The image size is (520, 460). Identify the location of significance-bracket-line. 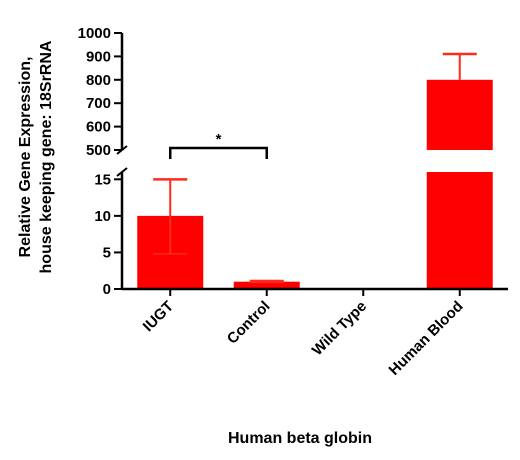
(218, 152).